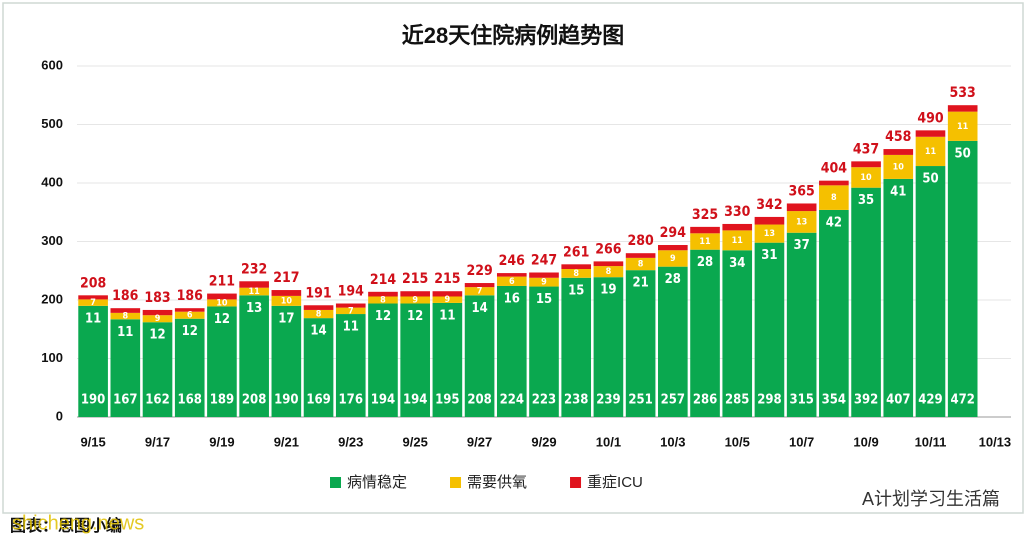 The width and height of the screenshot is (1026, 544). Describe the element at coordinates (962, 400) in the screenshot. I see `segment-label: 472` at that location.